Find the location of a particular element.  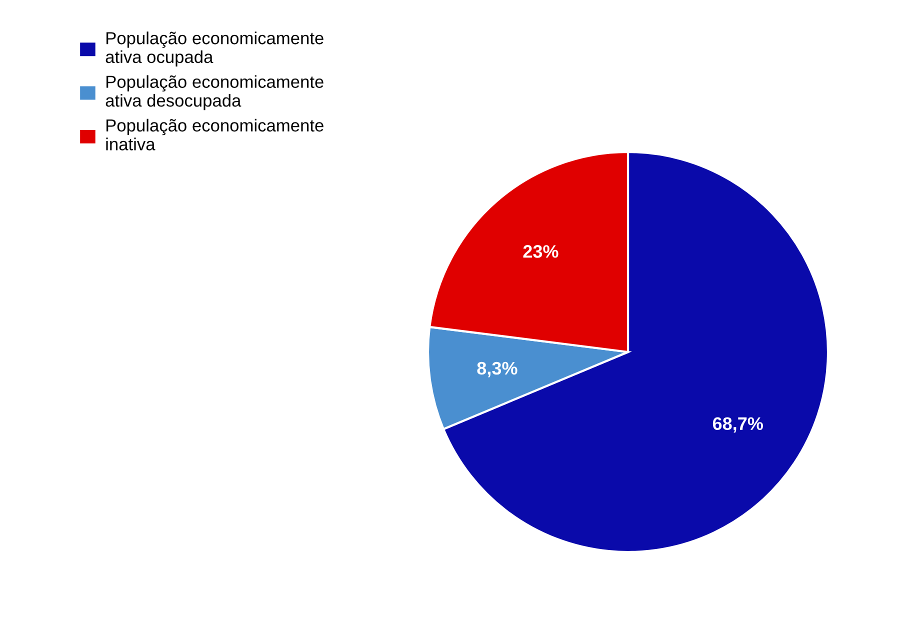

data-label: 23% is located at coordinates (540, 251).